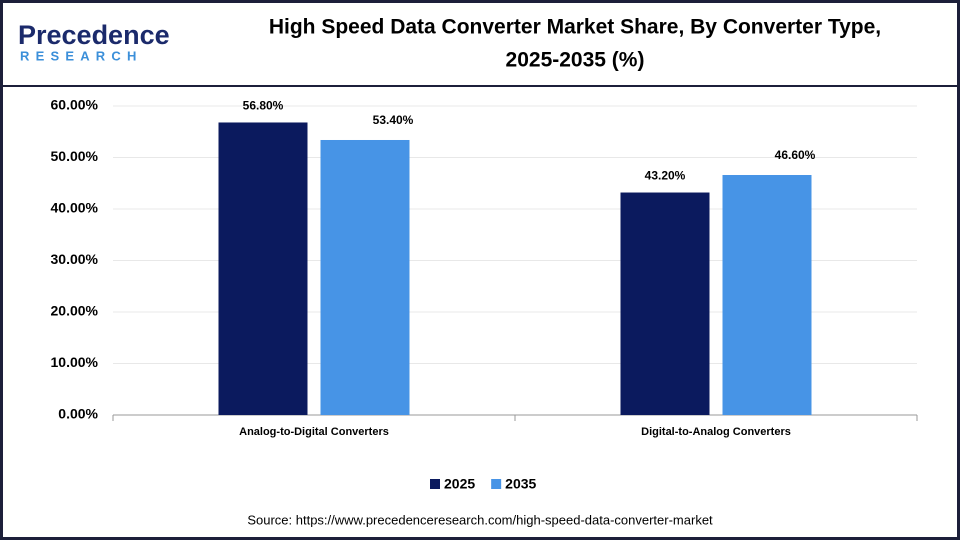 This screenshot has height=540, width=960. What do you see at coordinates (75, 259) in the screenshot?
I see `y-tick-label: 30.00%` at bounding box center [75, 259].